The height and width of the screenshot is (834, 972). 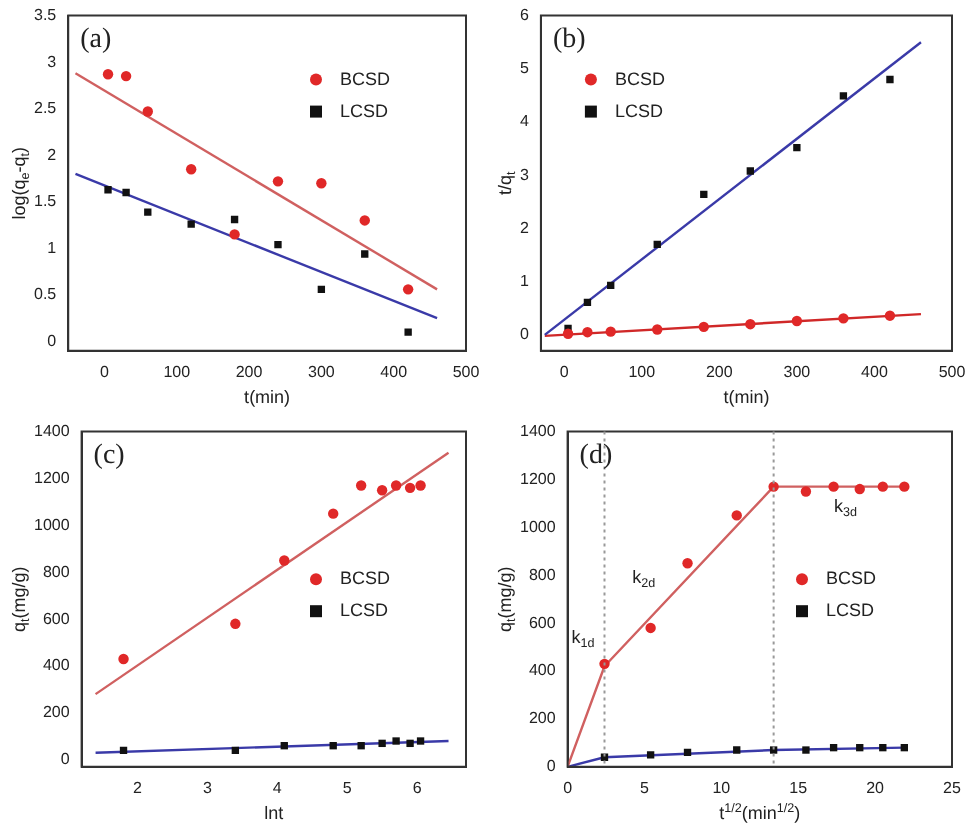 What do you see at coordinates (45, 15) in the screenshot?
I see `y-tick-label: 3.5` at bounding box center [45, 15].